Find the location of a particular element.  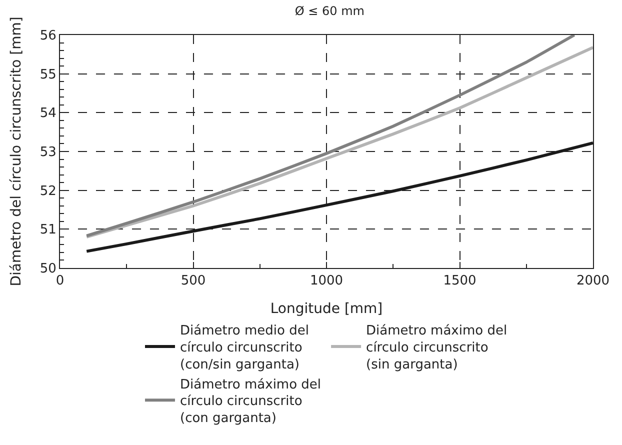

legend-label: Diámetro medio del círculo circunscrito (con/sin garganta) is located at coordinates (244, 348).